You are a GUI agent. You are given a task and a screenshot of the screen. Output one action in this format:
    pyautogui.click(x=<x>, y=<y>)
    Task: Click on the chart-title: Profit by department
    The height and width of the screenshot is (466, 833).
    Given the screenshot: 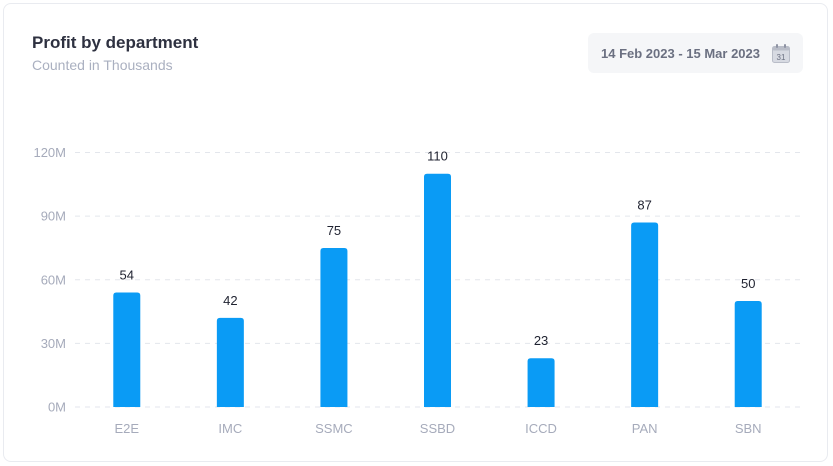 What is the action you would take?
    pyautogui.click(x=115, y=42)
    